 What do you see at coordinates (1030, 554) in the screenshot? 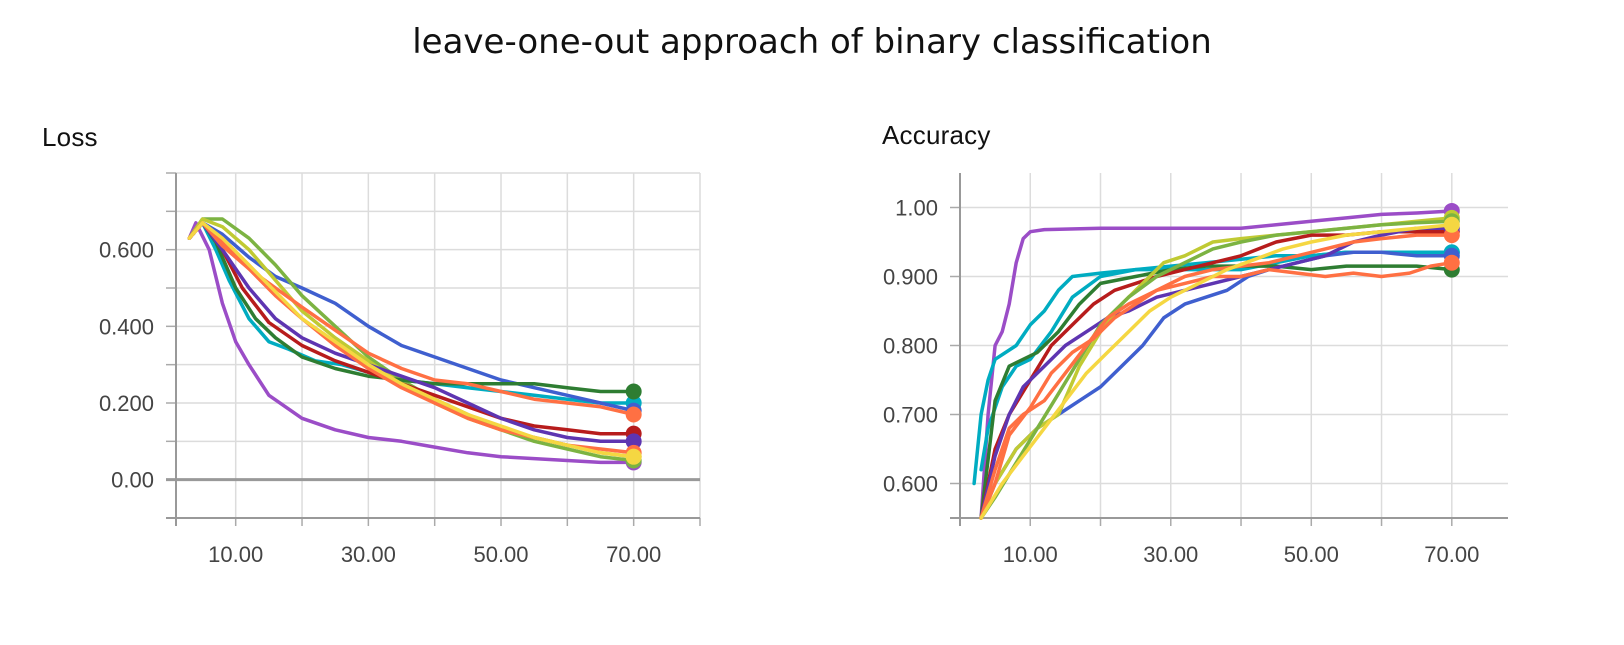
I see `accuracy-x-tick-label: 10.00` at bounding box center [1030, 554].